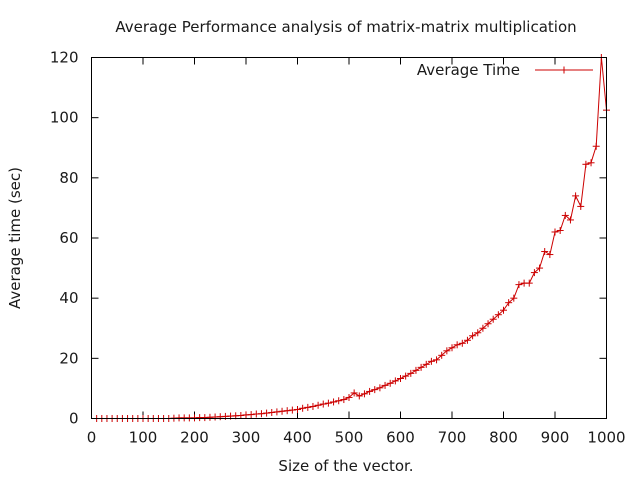  Describe the element at coordinates (74, 419) in the screenshot. I see `y-tick-label: 0` at that location.